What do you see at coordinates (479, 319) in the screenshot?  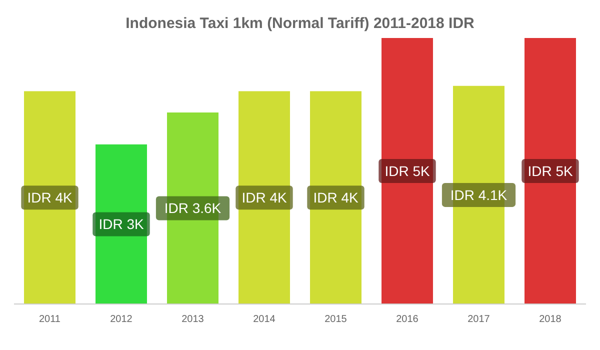 I see `x-tick-label: 2017` at bounding box center [479, 319].